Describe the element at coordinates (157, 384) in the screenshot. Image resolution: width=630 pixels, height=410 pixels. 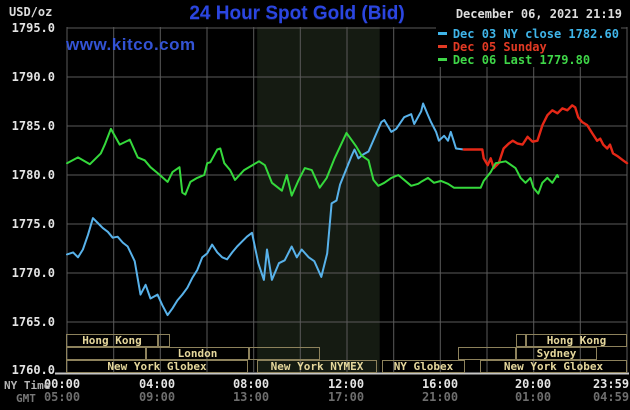
I see `x-tick-ny-label: 04:00` at that location.